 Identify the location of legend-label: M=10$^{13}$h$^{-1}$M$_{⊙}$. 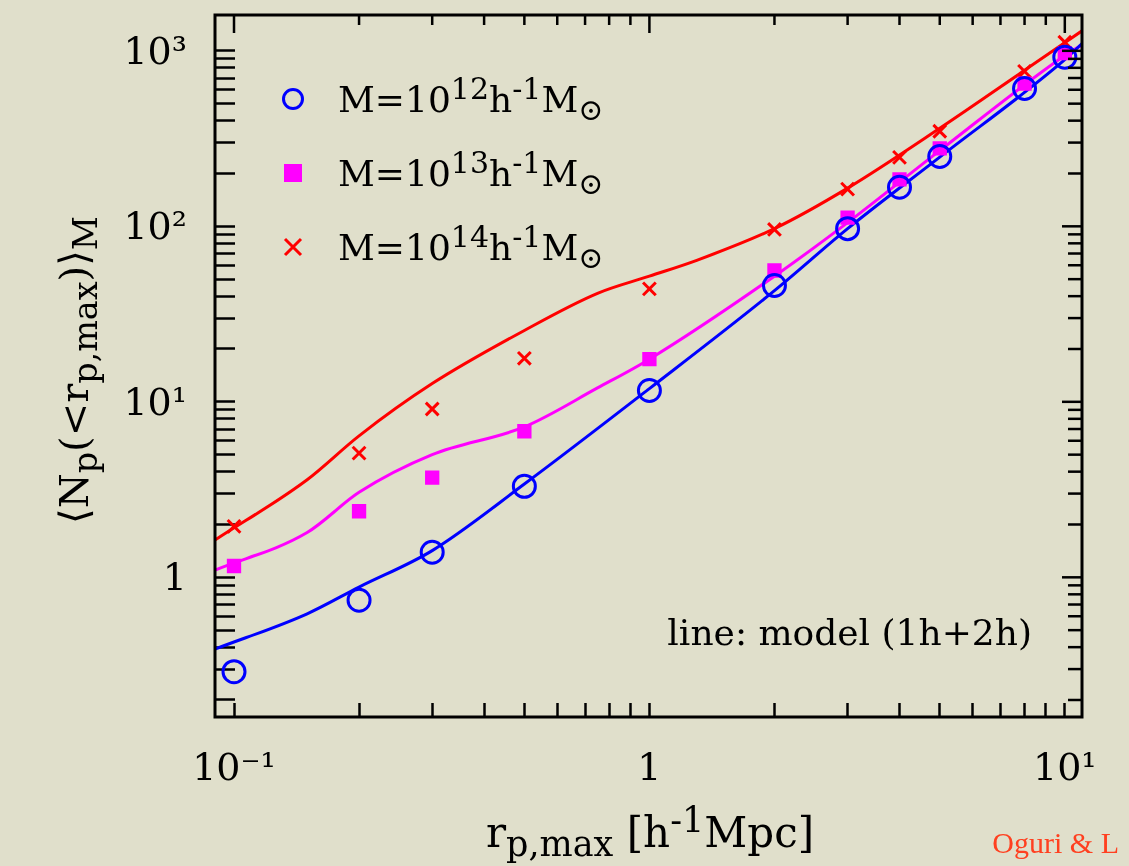
(471, 174).